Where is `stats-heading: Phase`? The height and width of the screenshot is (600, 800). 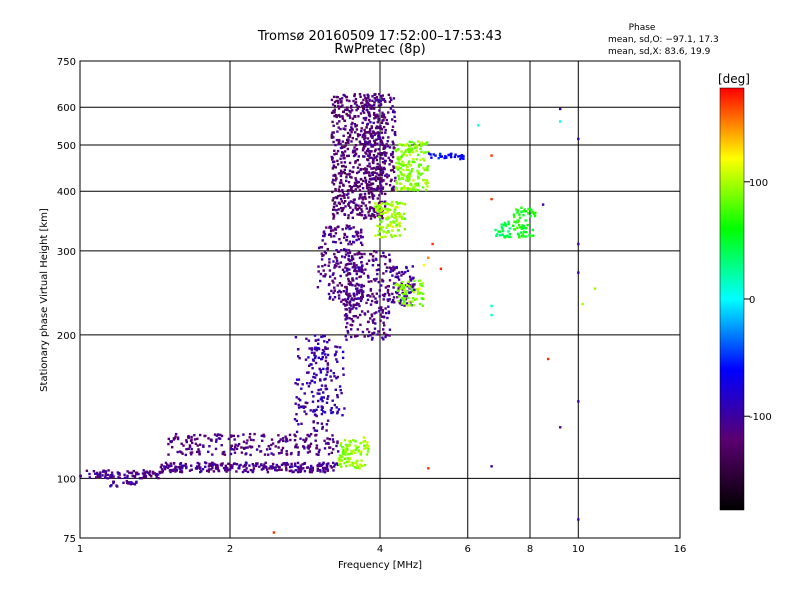 stats-heading: Phase is located at coordinates (642, 28).